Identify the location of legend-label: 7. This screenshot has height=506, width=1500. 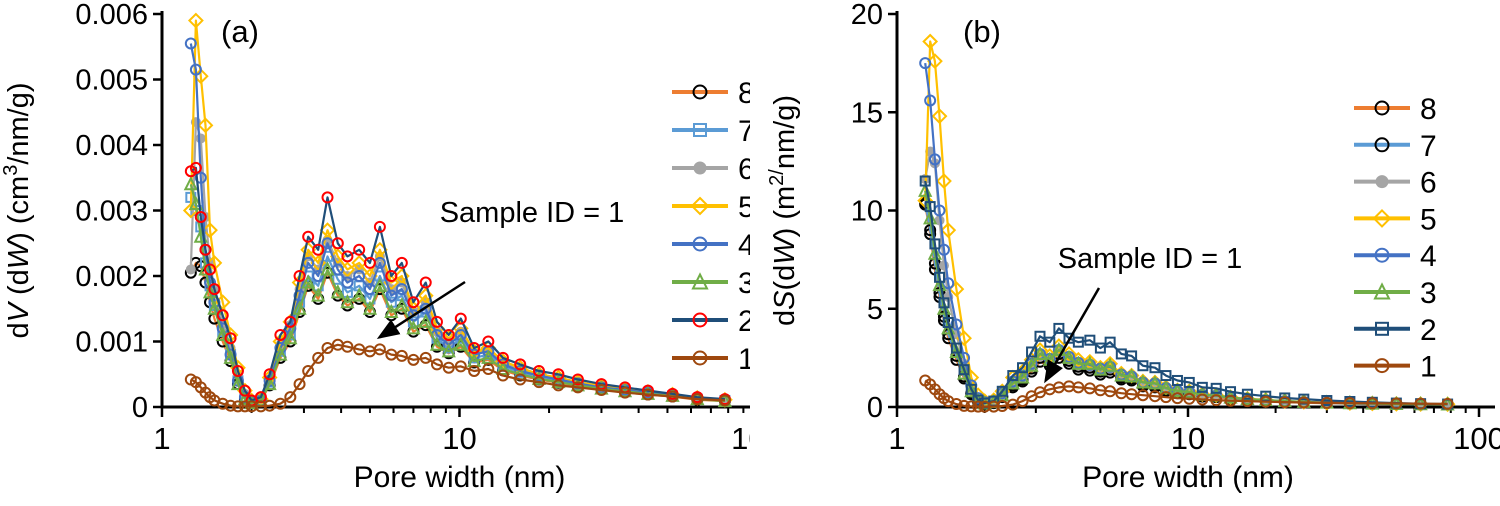
(1428, 146).